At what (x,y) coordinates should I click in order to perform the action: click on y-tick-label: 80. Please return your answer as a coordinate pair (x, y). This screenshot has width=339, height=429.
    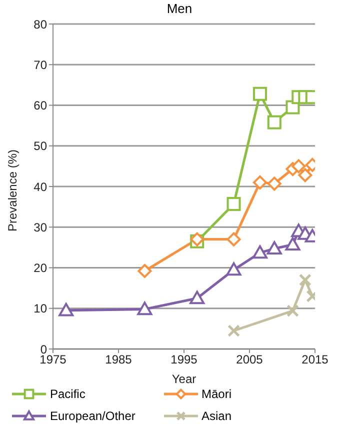
    Looking at the image, I should click on (41, 24).